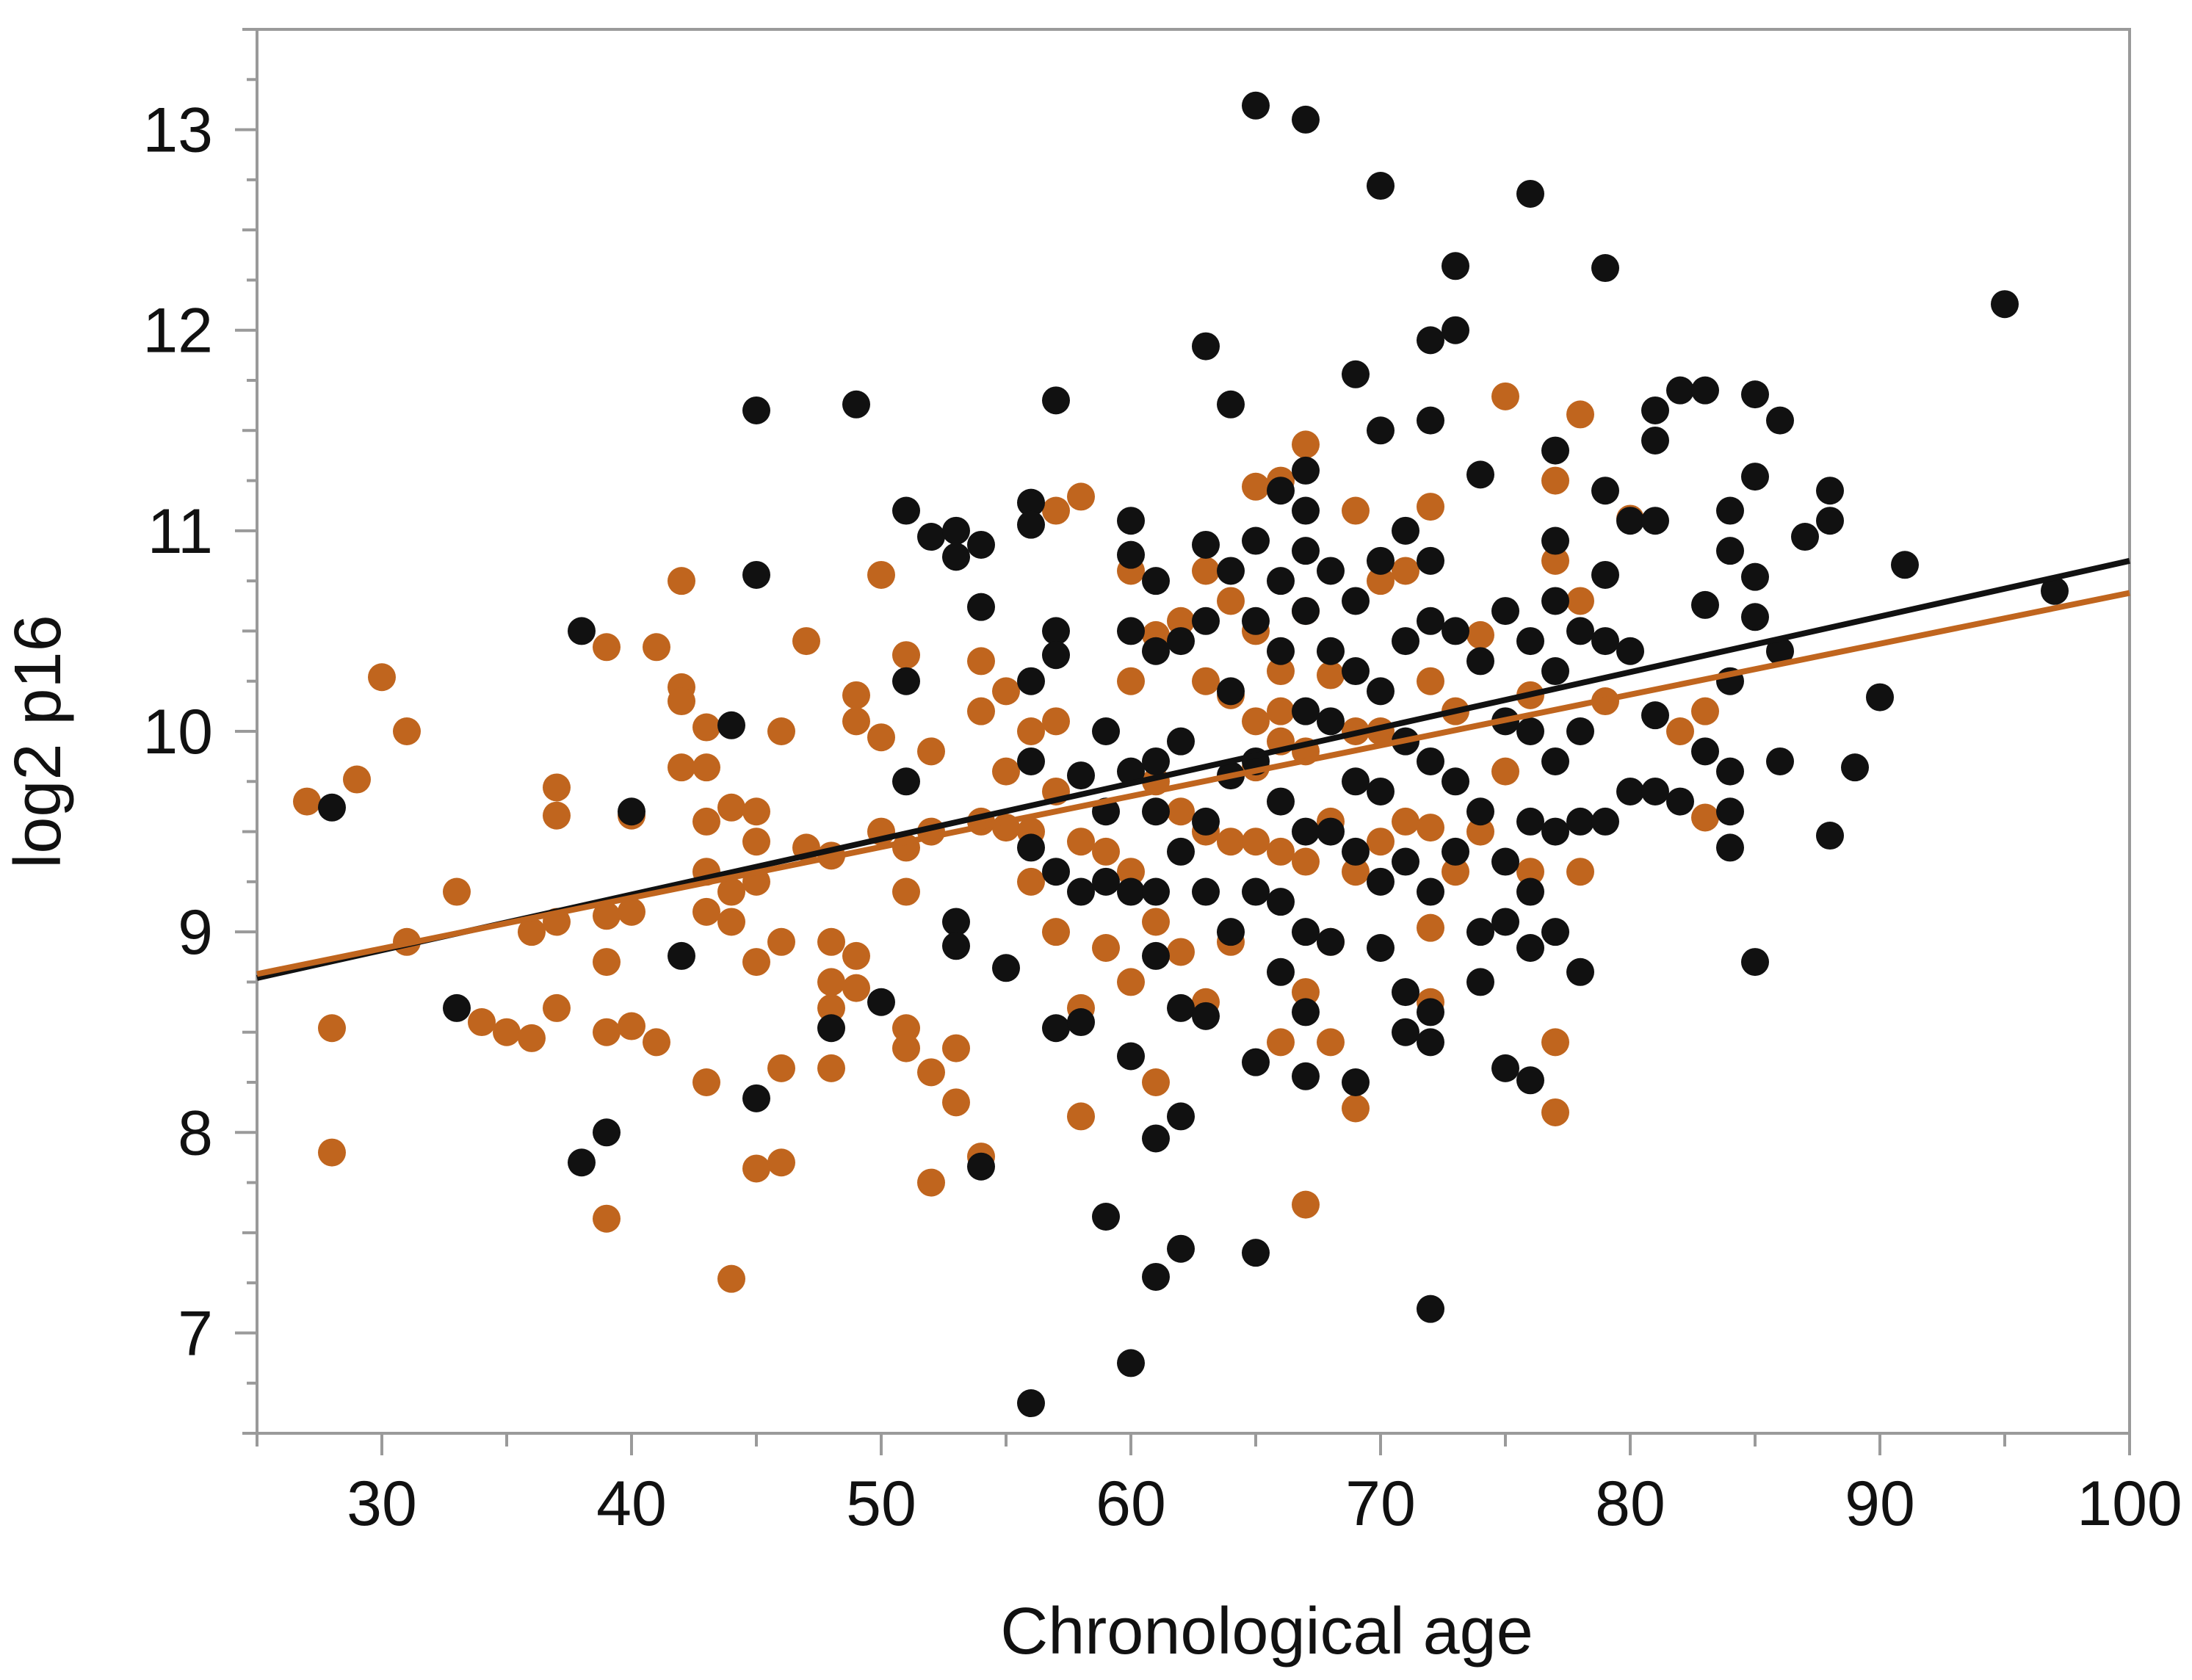  What do you see at coordinates (631, 1504) in the screenshot?
I see `x-tick-label: 40` at bounding box center [631, 1504].